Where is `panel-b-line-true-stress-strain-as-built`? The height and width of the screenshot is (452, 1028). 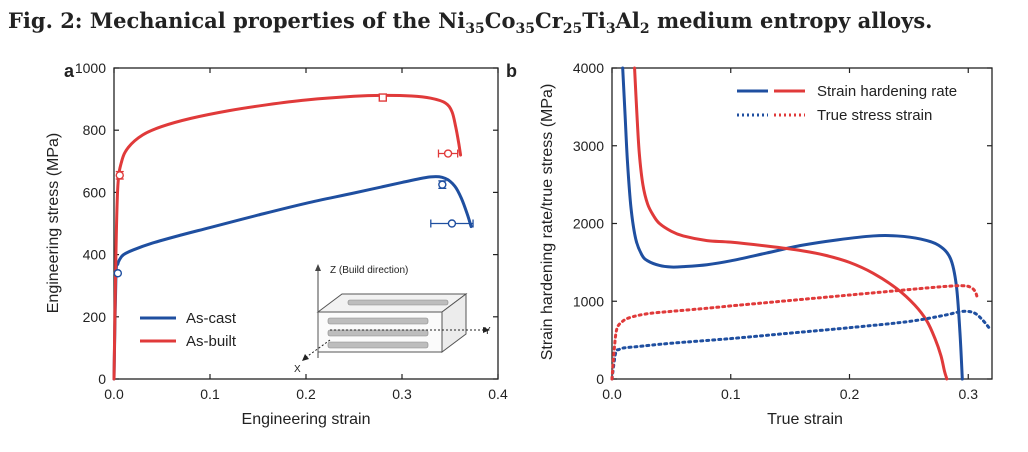
panel-b-line-true-stress-strain-as-built is located at coordinates (795, 332).